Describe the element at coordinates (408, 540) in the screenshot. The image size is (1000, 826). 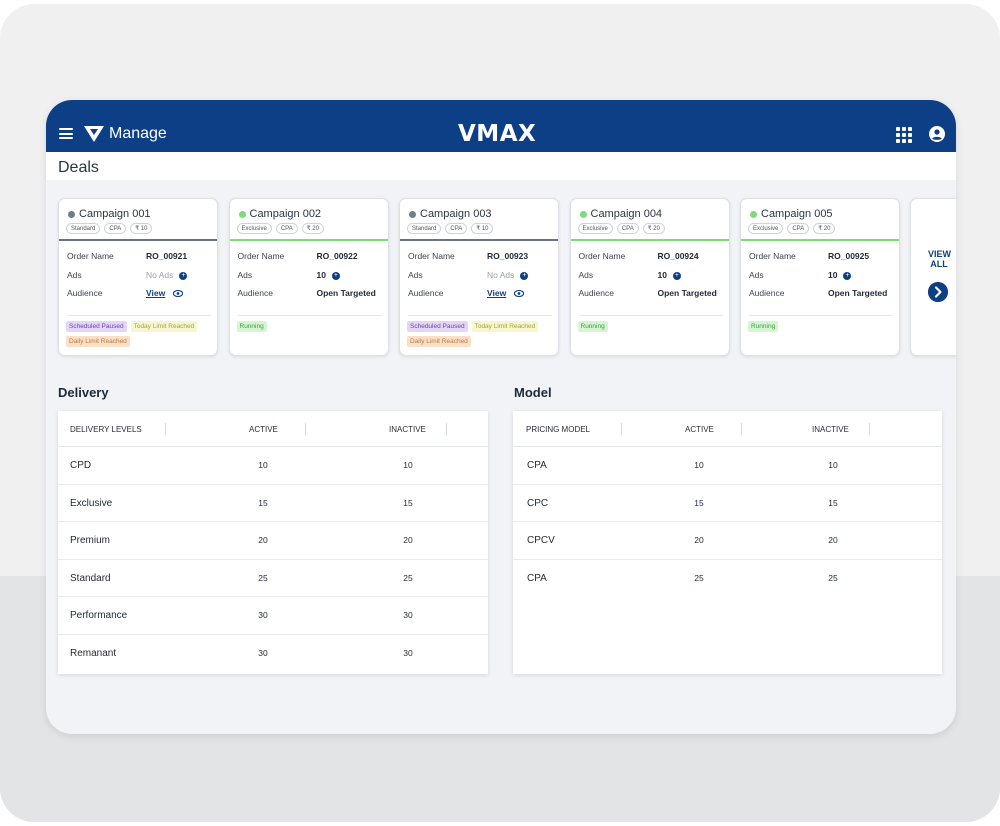
I see `inactive-count: 20` at that location.